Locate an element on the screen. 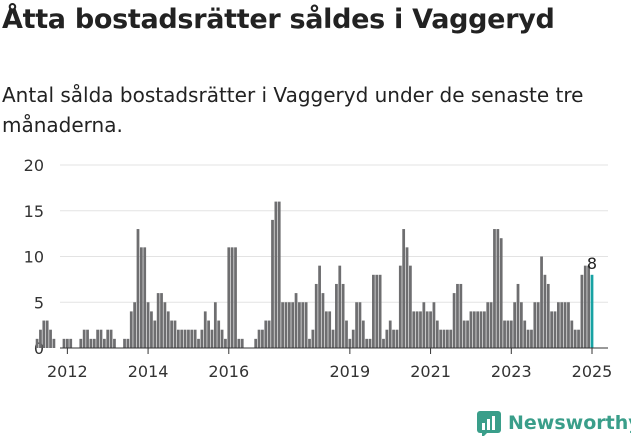 This screenshot has width=631, height=439. x-tick-label: 2019 is located at coordinates (350, 371).